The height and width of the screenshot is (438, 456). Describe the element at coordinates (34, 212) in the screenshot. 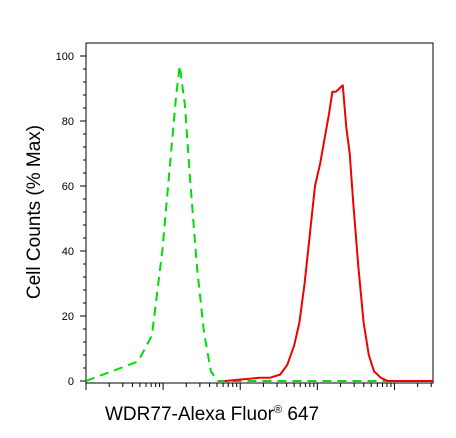

I see `y-axis-title: Cell Counts (% Max)` at that location.